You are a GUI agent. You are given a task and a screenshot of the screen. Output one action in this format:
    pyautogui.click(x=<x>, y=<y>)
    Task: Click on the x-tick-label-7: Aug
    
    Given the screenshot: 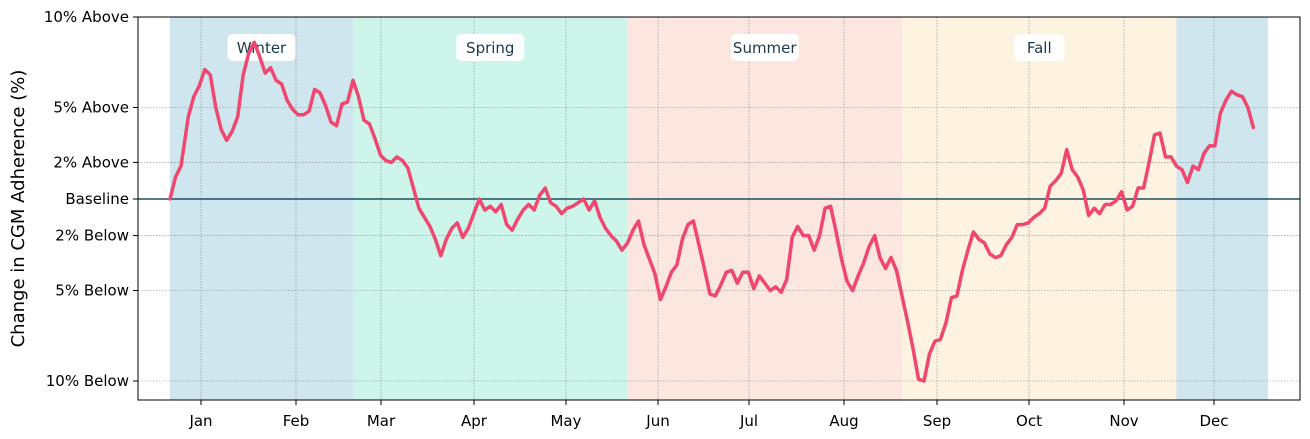 What is the action you would take?
    pyautogui.click(x=843, y=421)
    